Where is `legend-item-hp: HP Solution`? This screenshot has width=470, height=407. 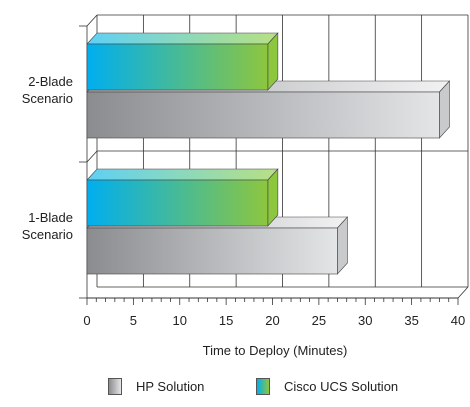 legend-item-hp: HP Solution is located at coordinates (156, 386).